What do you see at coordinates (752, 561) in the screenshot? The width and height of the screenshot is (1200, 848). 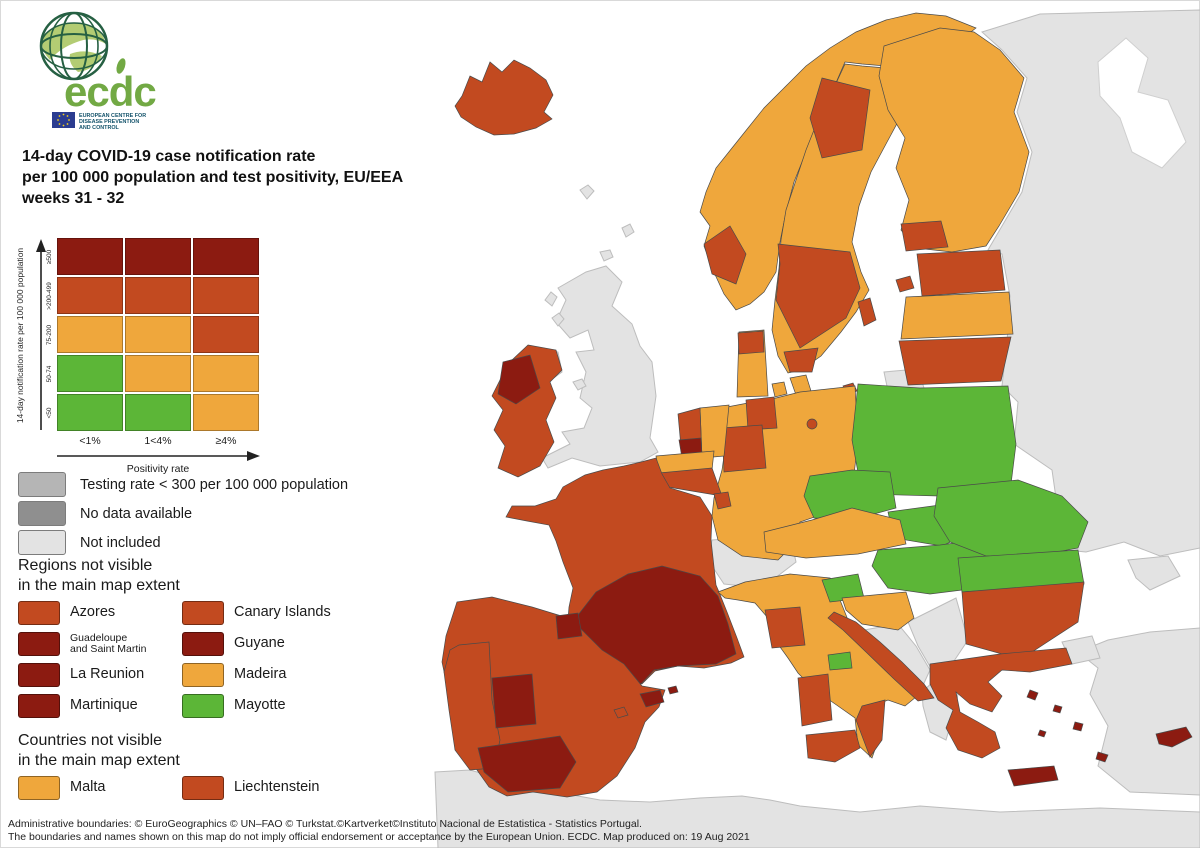 I see `map-region-switzerland` at bounding box center [752, 561].